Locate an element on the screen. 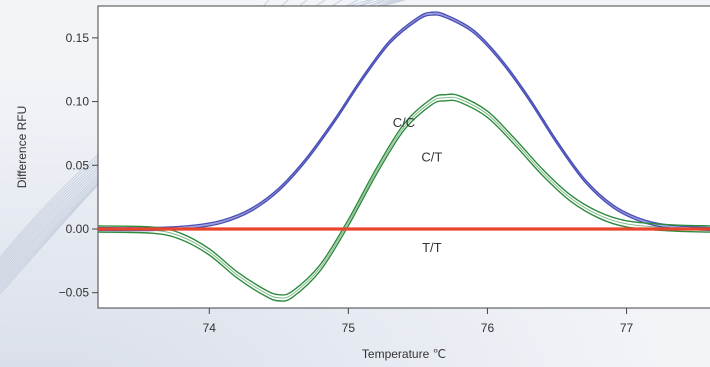 This screenshot has height=367, width=710. y-axis-title: Difference RFU is located at coordinates (22, 147).